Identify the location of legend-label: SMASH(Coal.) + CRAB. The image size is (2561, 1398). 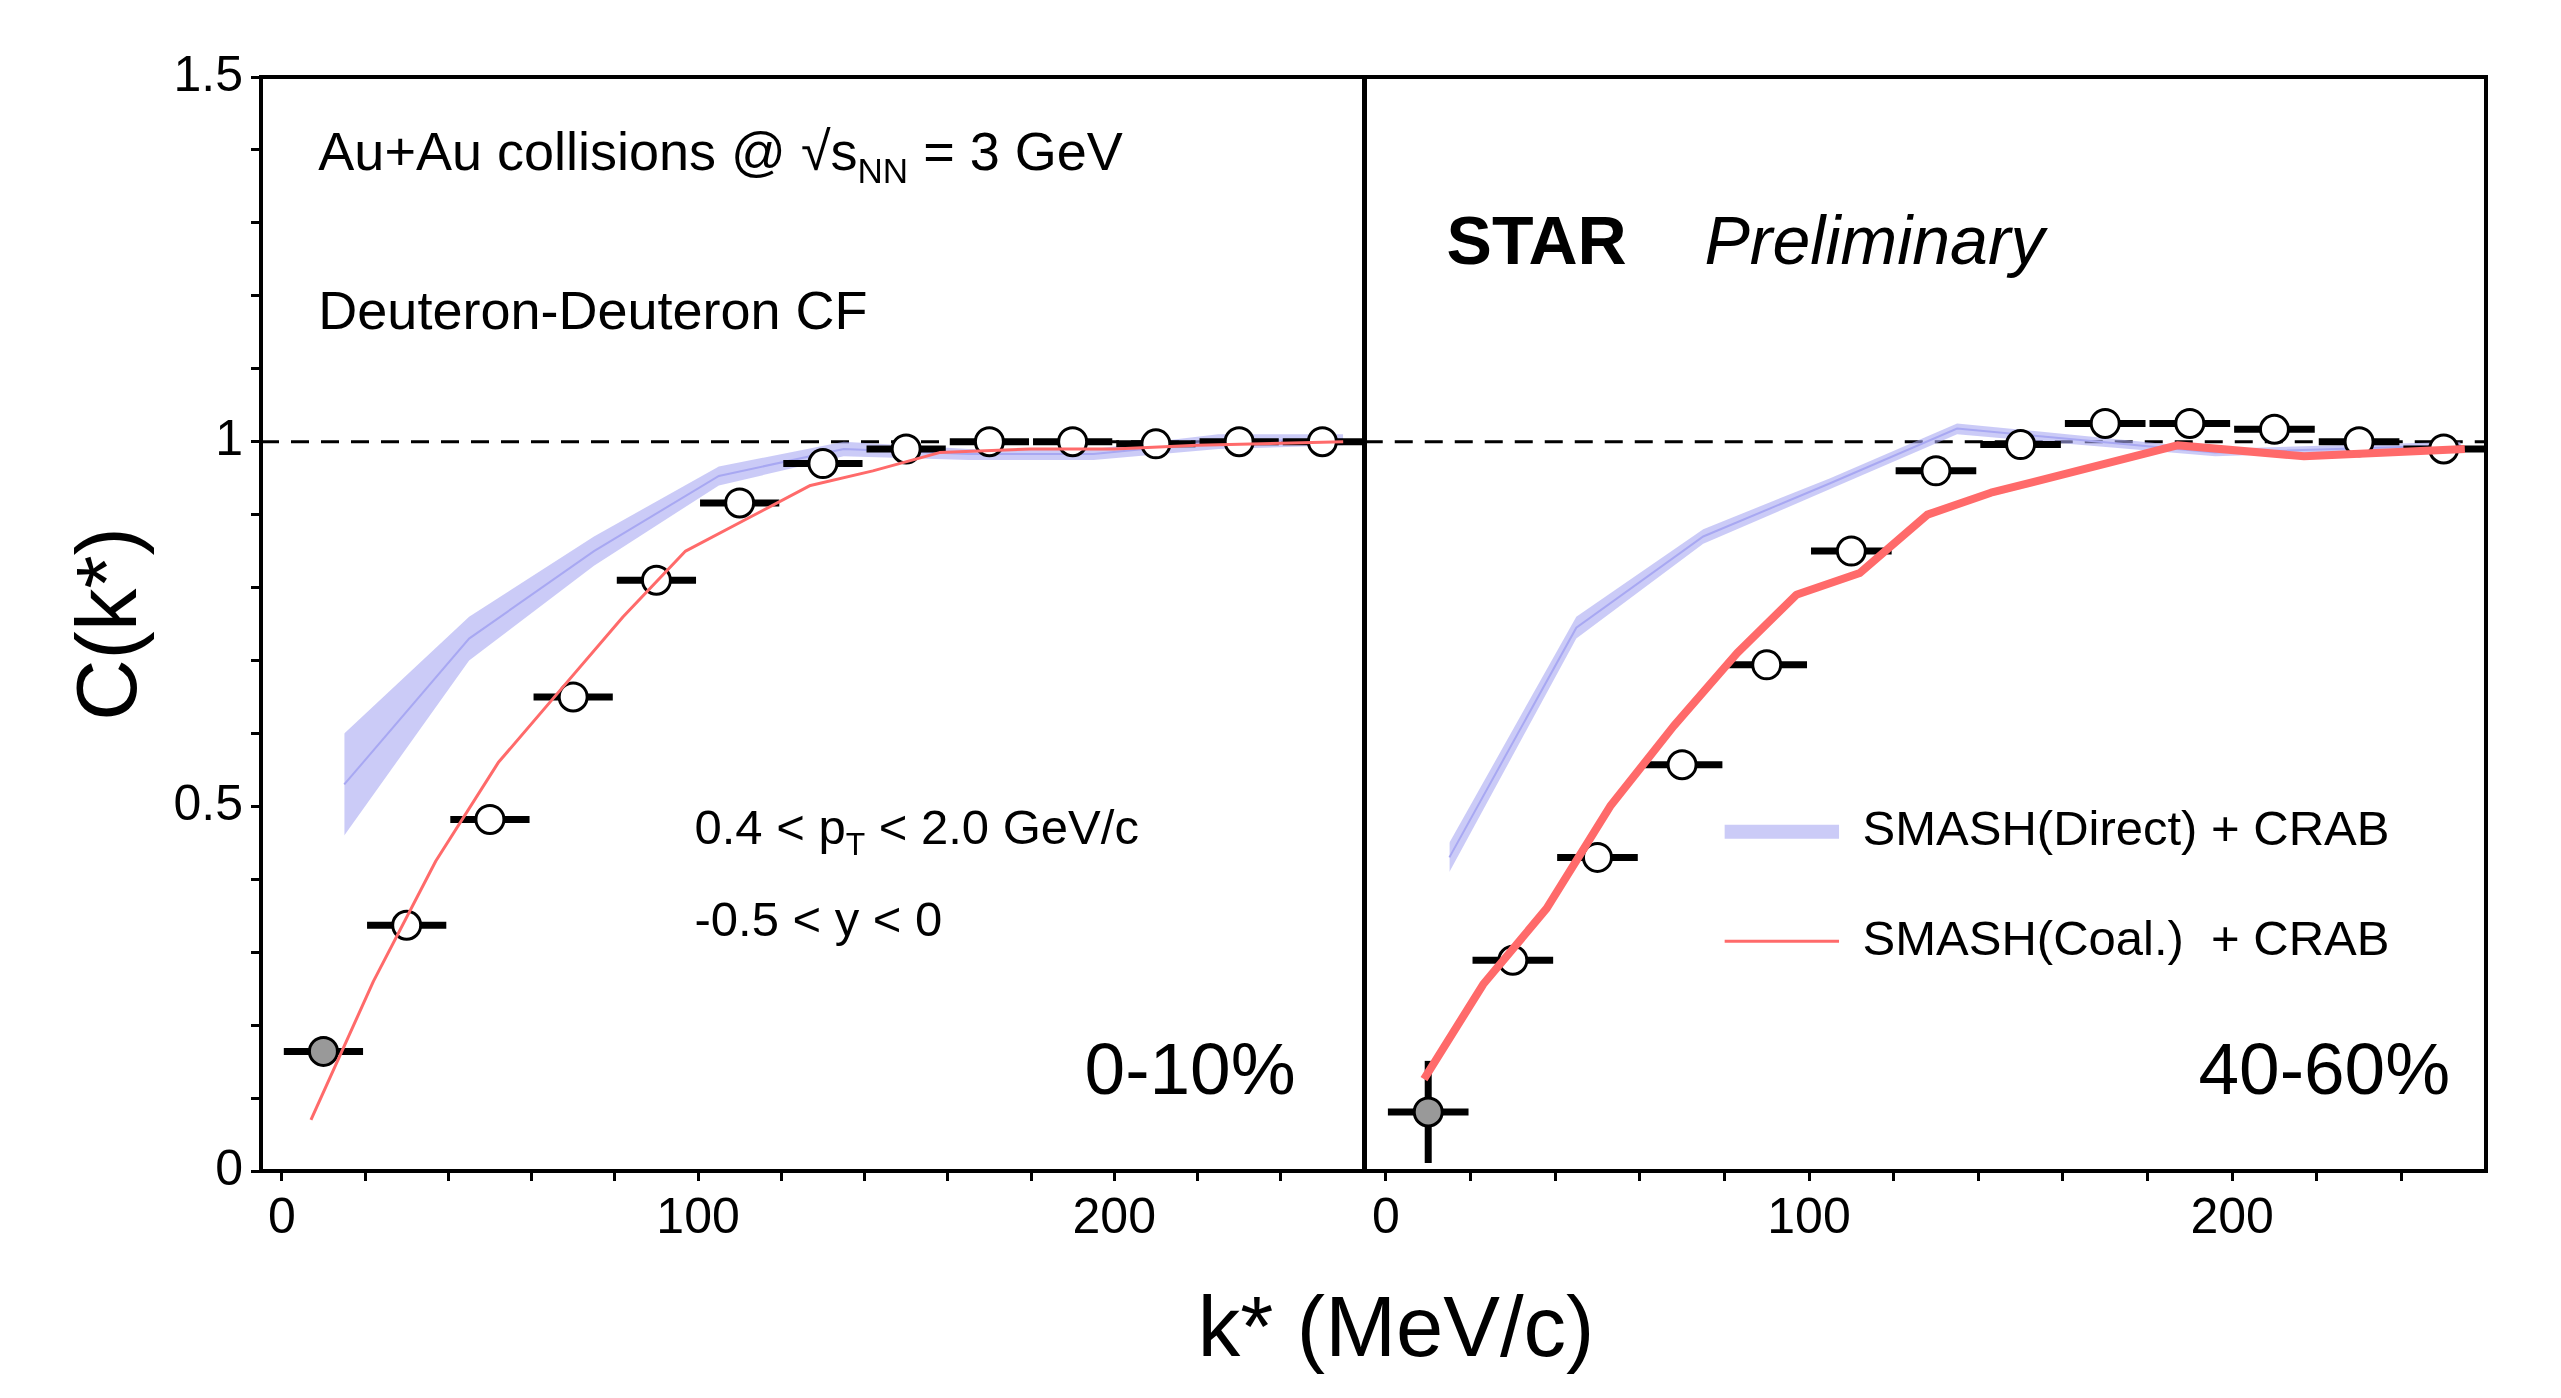
(2126, 937).